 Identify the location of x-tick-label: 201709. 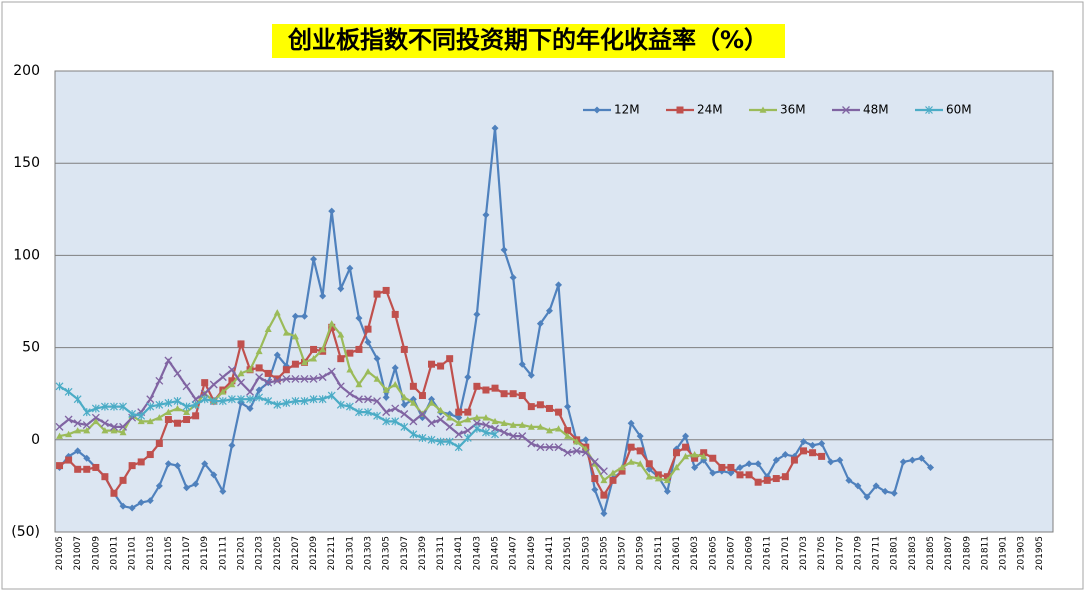
(858, 553).